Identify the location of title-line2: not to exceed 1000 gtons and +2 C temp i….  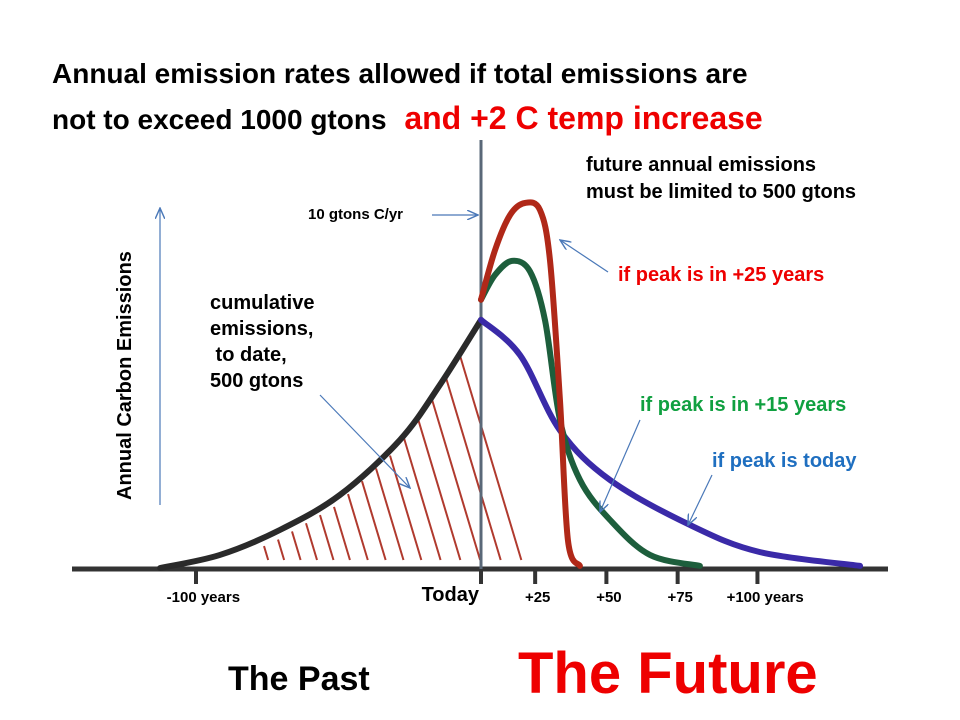
(407, 118).